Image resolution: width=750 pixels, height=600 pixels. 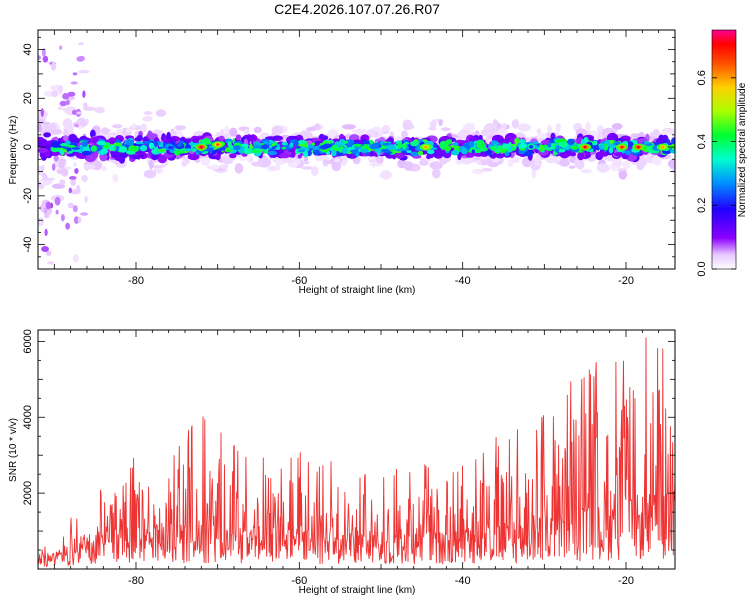 I want to click on colorbar-tick-label: 0.0, so click(x=702, y=268).